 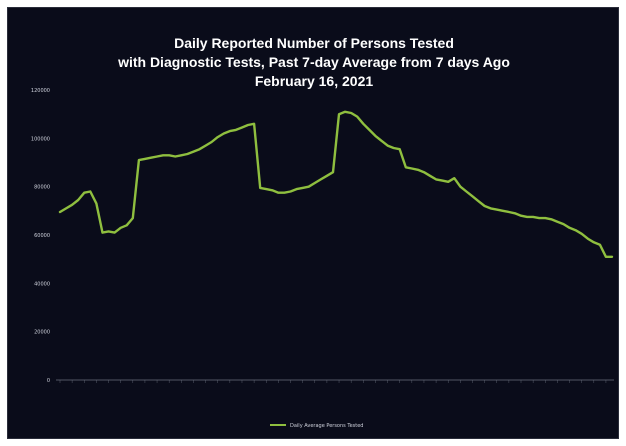 What do you see at coordinates (314, 81) in the screenshot?
I see `chart-title-line-3: February 16, 2021` at bounding box center [314, 81].